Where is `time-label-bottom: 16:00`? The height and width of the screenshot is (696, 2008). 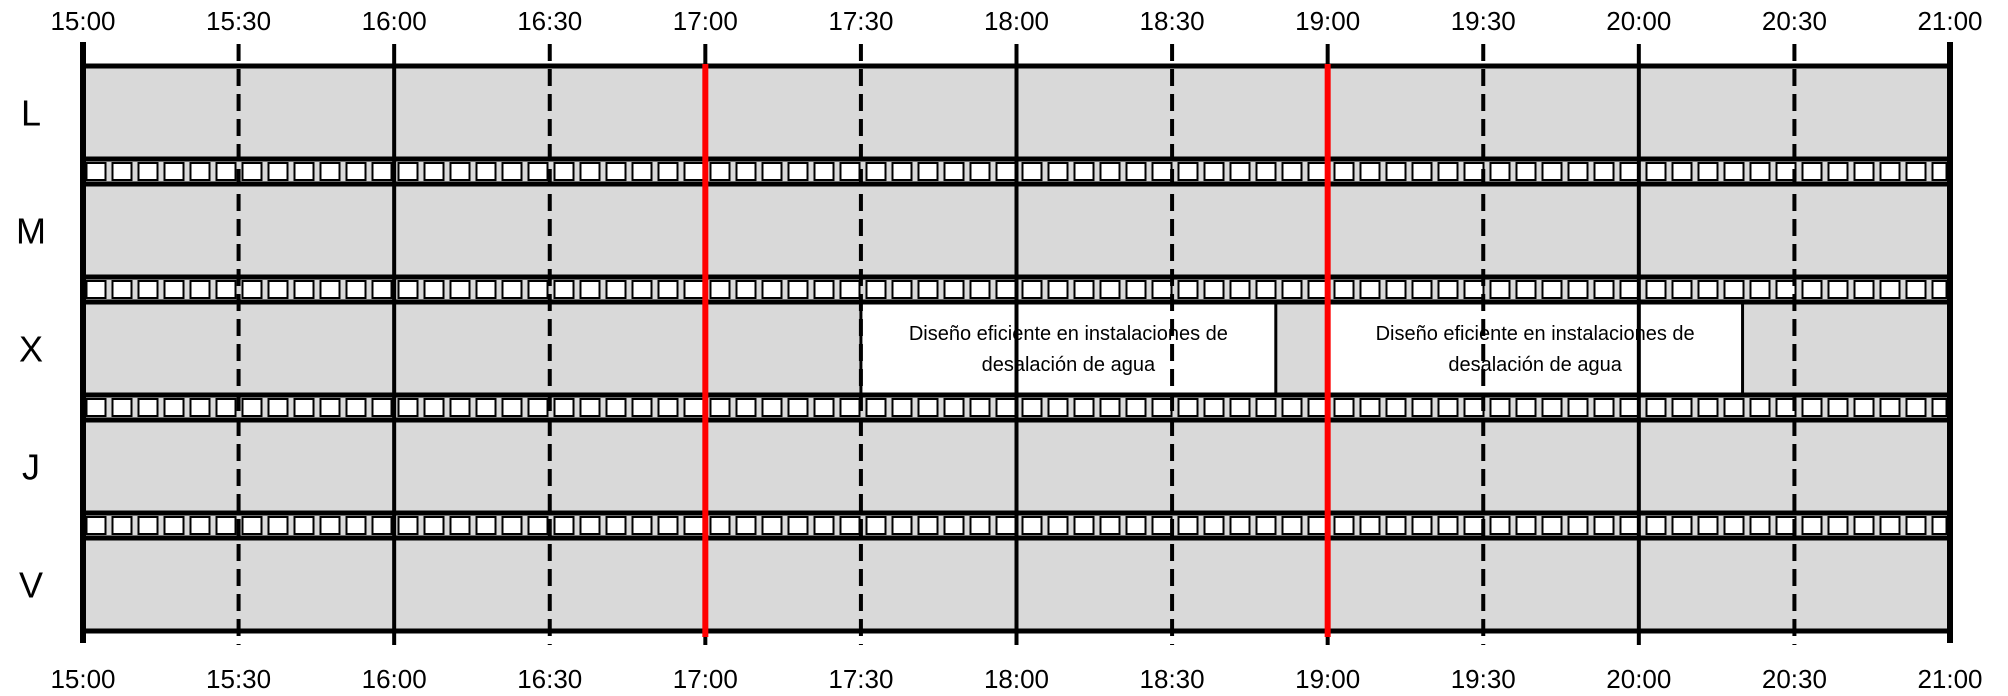 time-label-bottom: 16:00 is located at coordinates (394, 679).